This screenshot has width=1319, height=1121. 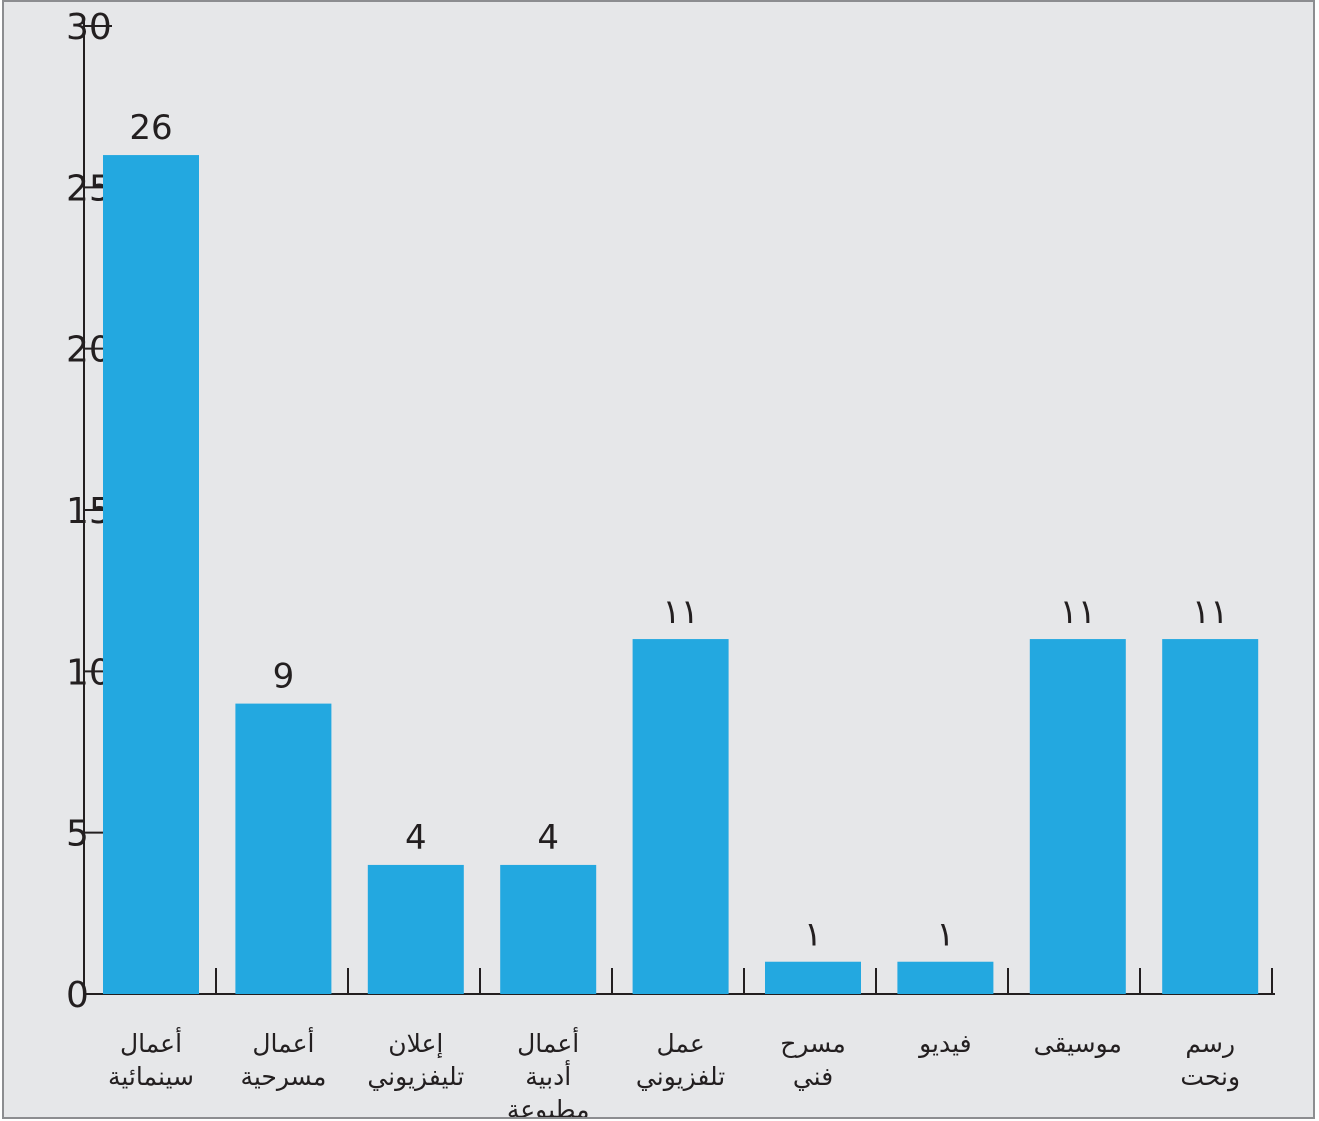 What do you see at coordinates (415, 1044) in the screenshot?
I see `category-label: إعلان` at bounding box center [415, 1044].